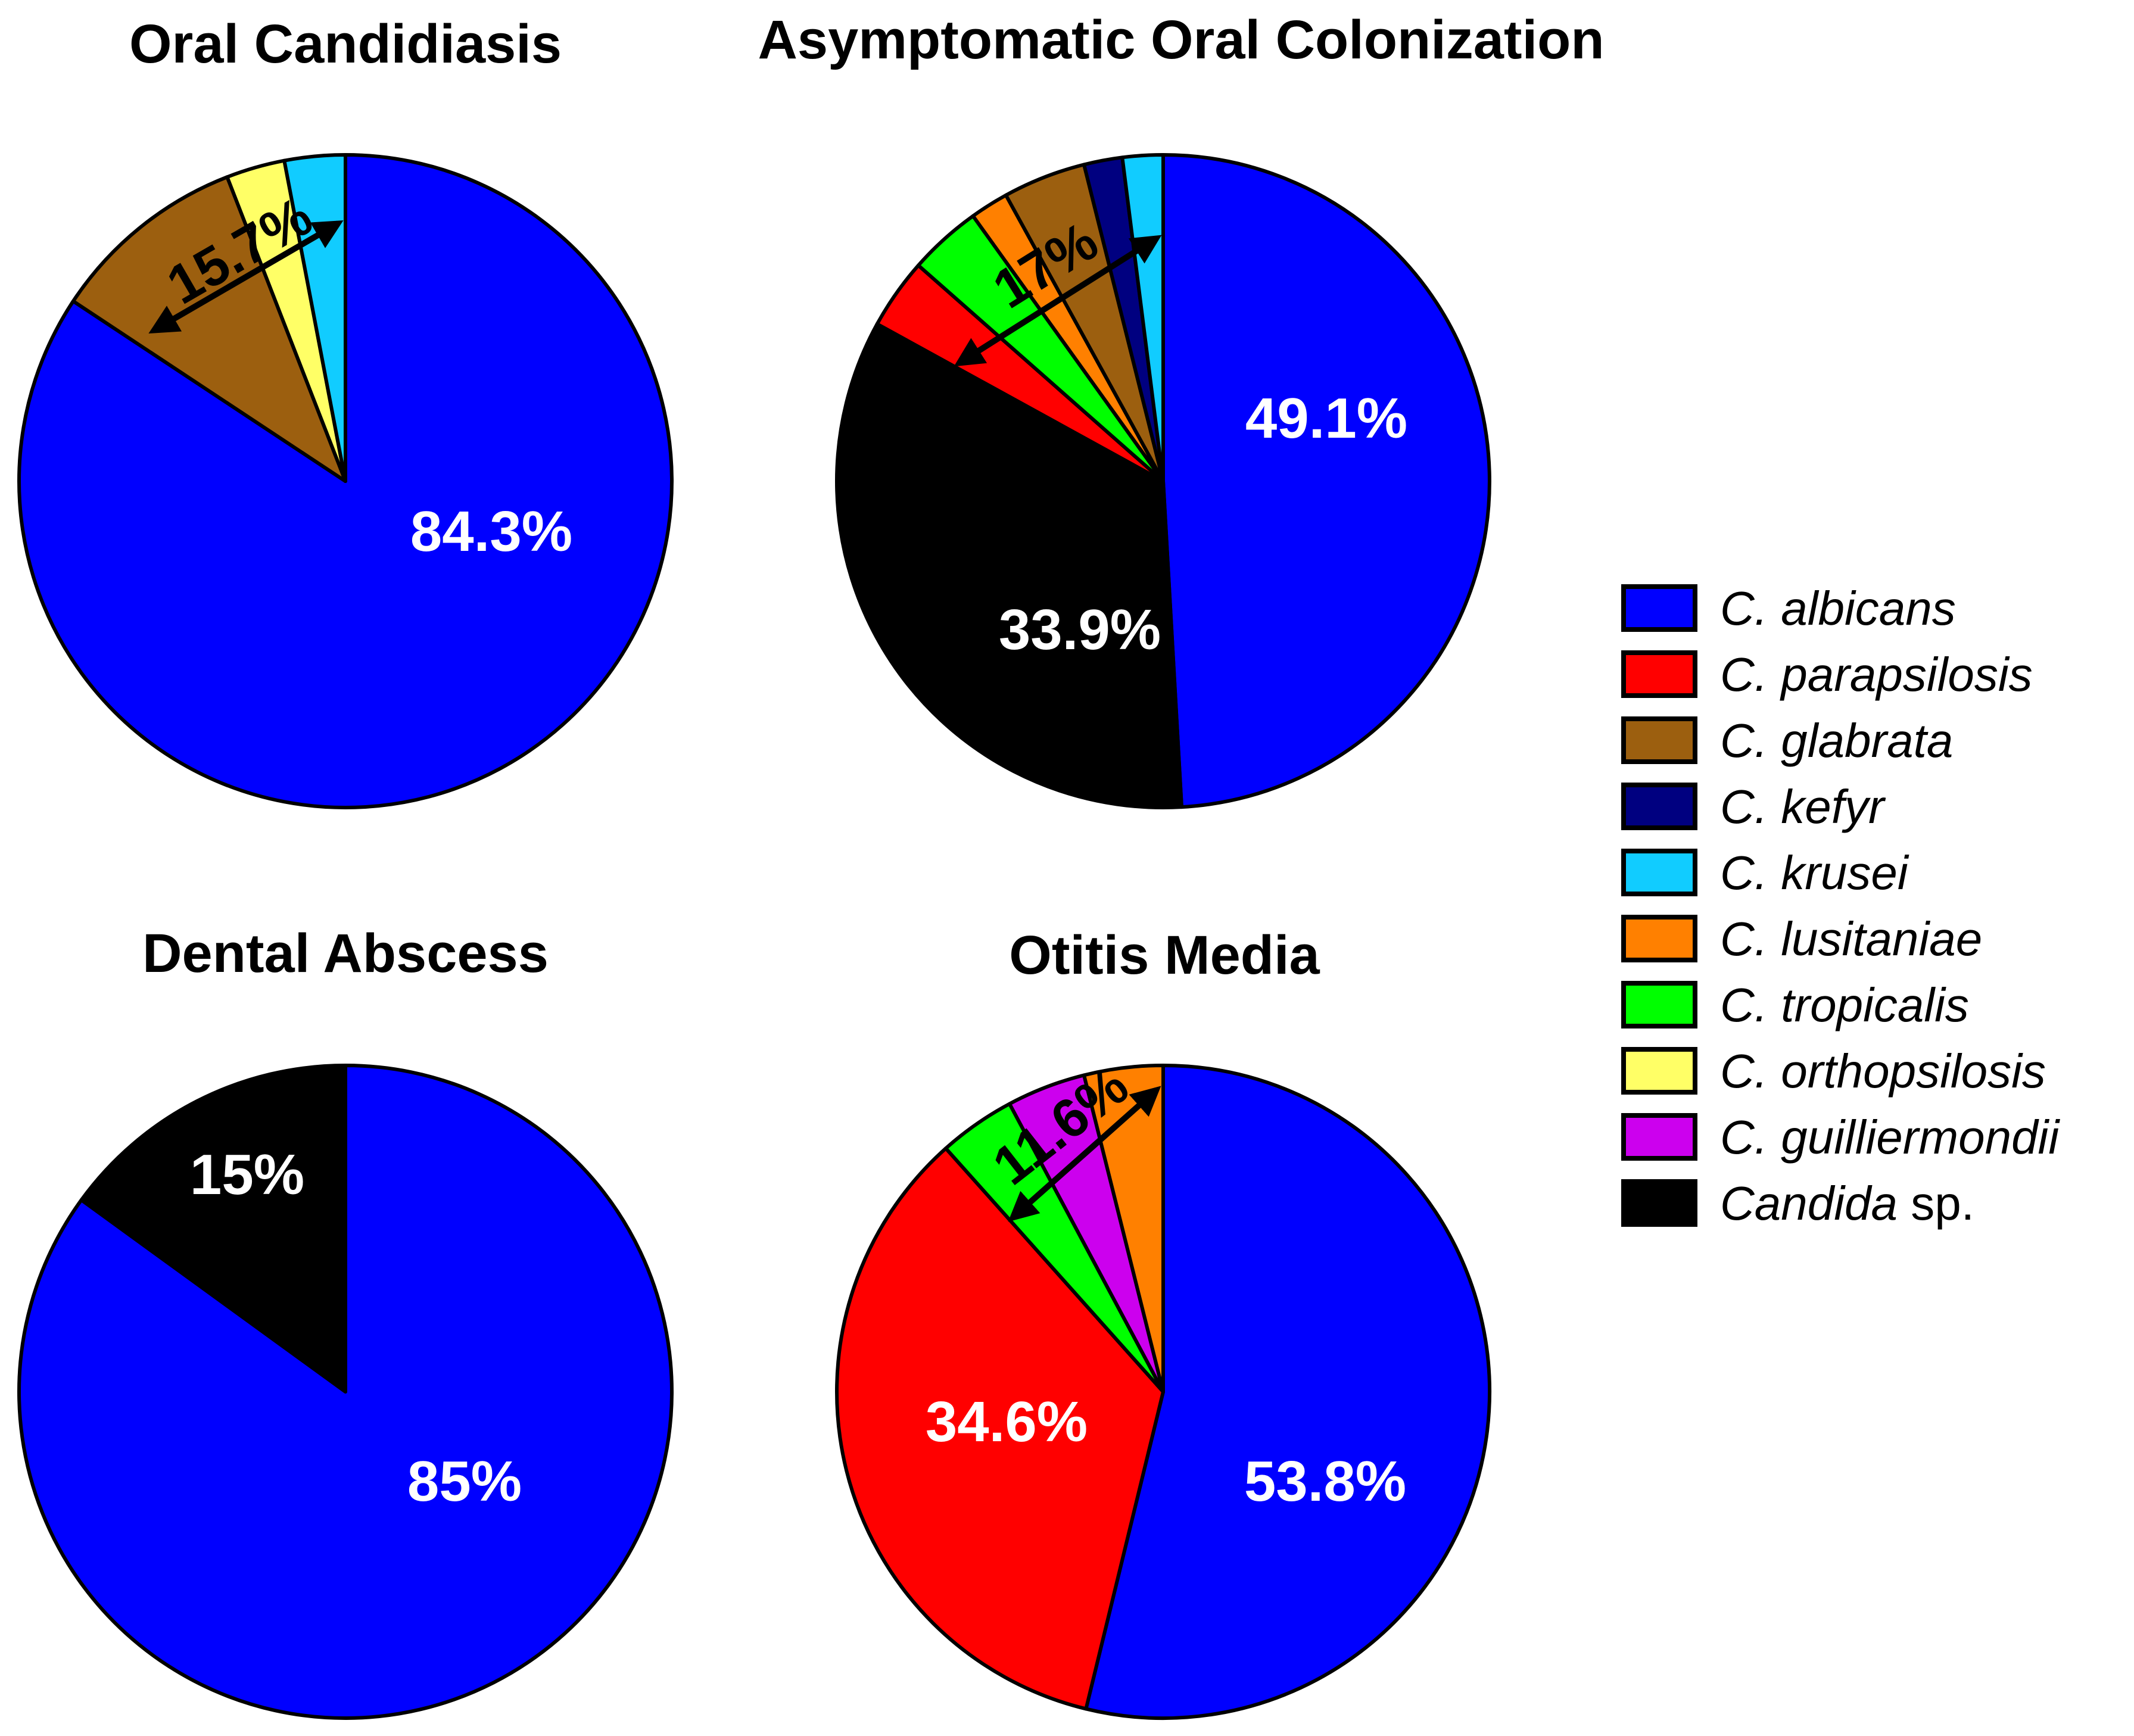 Image resolution: width=2134 pixels, height=1736 pixels. What do you see at coordinates (1838, 608) in the screenshot?
I see `legend-label: C. albicans` at bounding box center [1838, 608].